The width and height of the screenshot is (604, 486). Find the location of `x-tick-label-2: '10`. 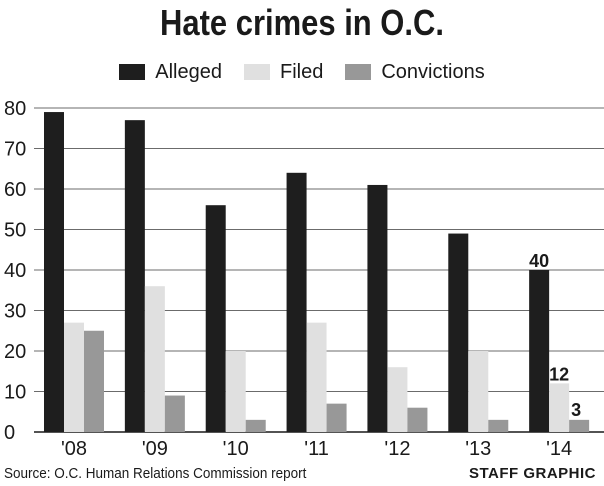

x-tick-label-2: '10 is located at coordinates (236, 449).